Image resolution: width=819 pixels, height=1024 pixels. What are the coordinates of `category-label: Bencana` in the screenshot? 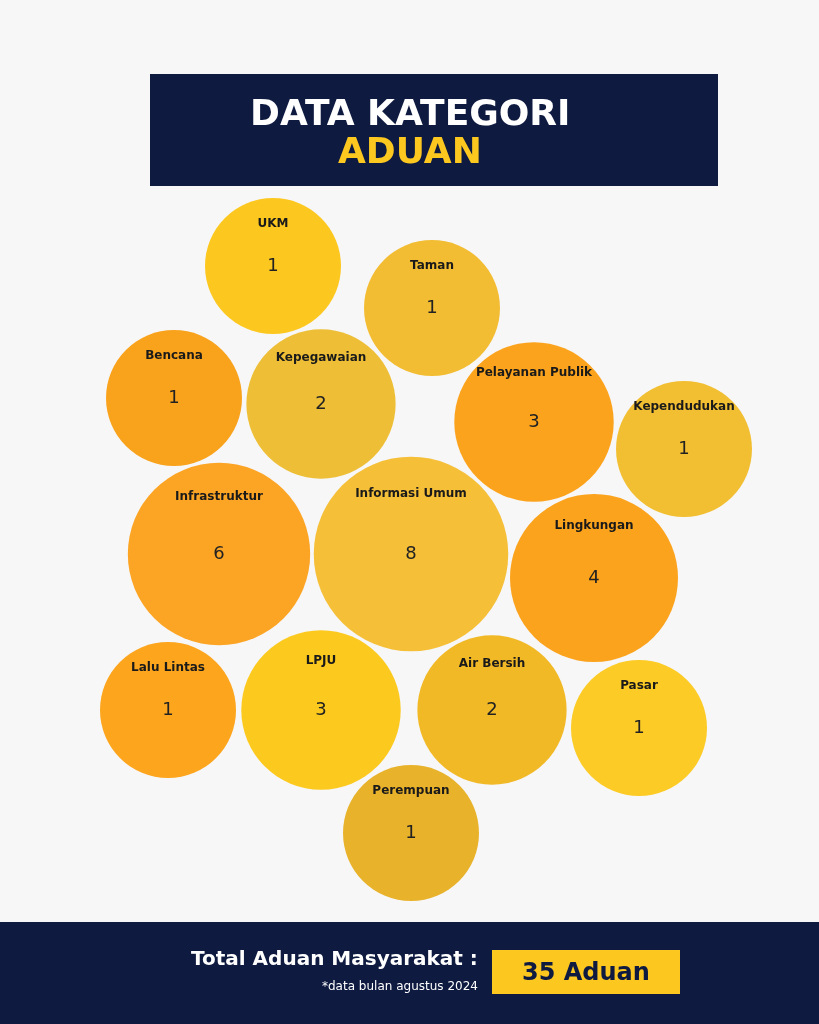 It's located at (174, 354).